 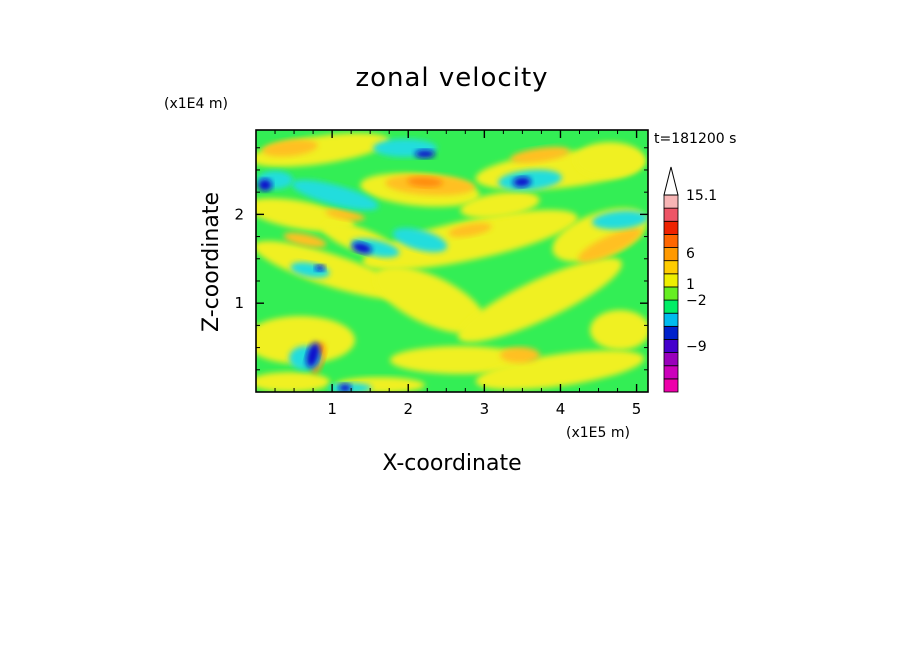 I want to click on colorbar-label: 6, so click(x=690, y=254).